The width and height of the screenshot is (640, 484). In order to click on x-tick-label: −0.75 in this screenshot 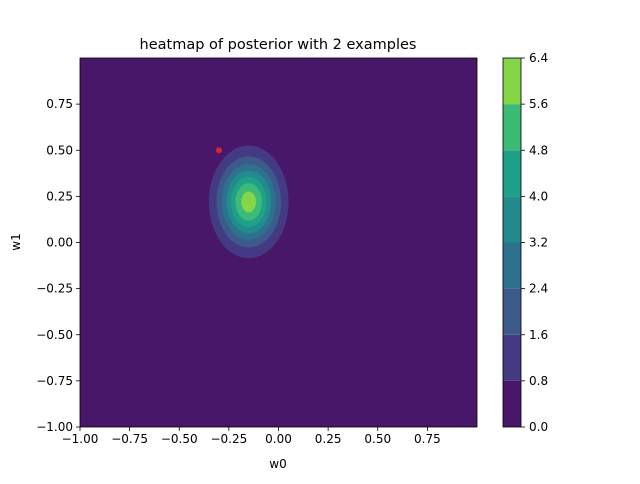, I will do `click(129, 439)`.